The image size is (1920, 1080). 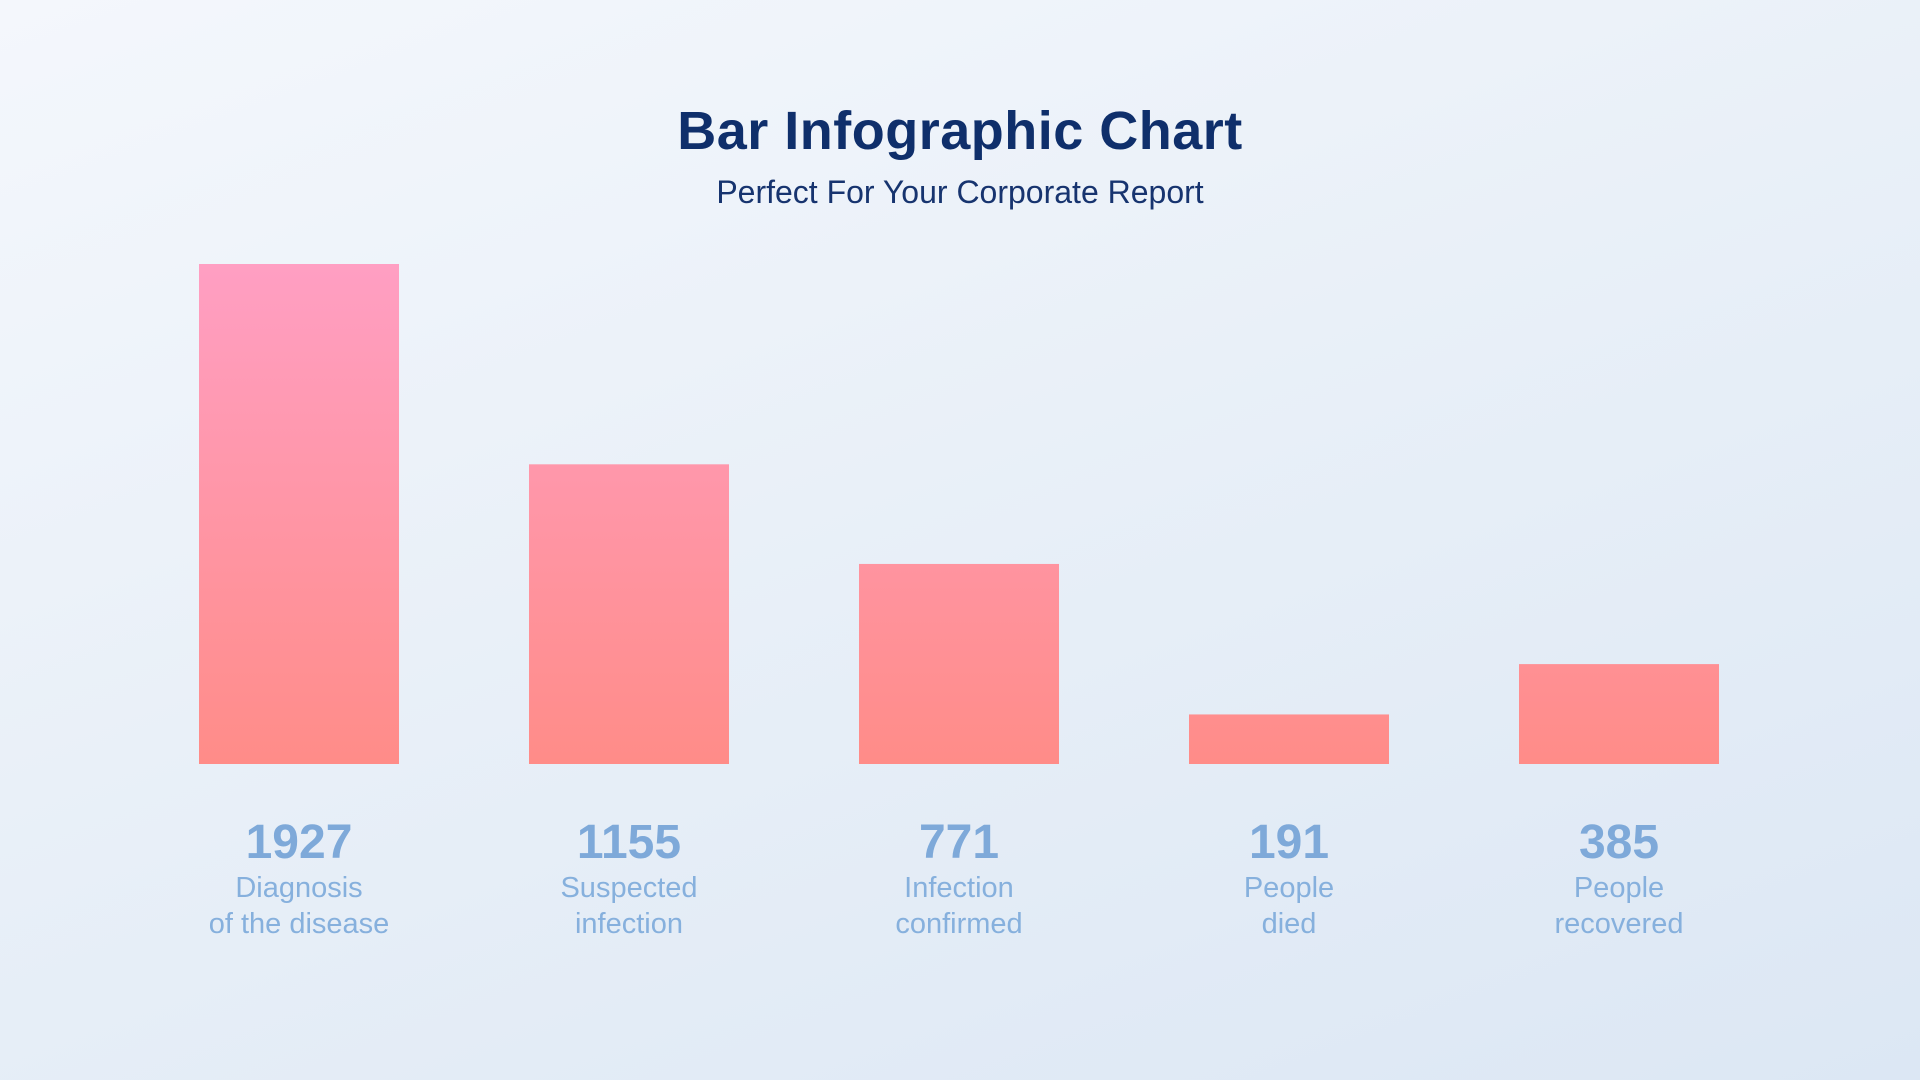 What do you see at coordinates (299, 842) in the screenshot?
I see `value-label-0: 1927` at bounding box center [299, 842].